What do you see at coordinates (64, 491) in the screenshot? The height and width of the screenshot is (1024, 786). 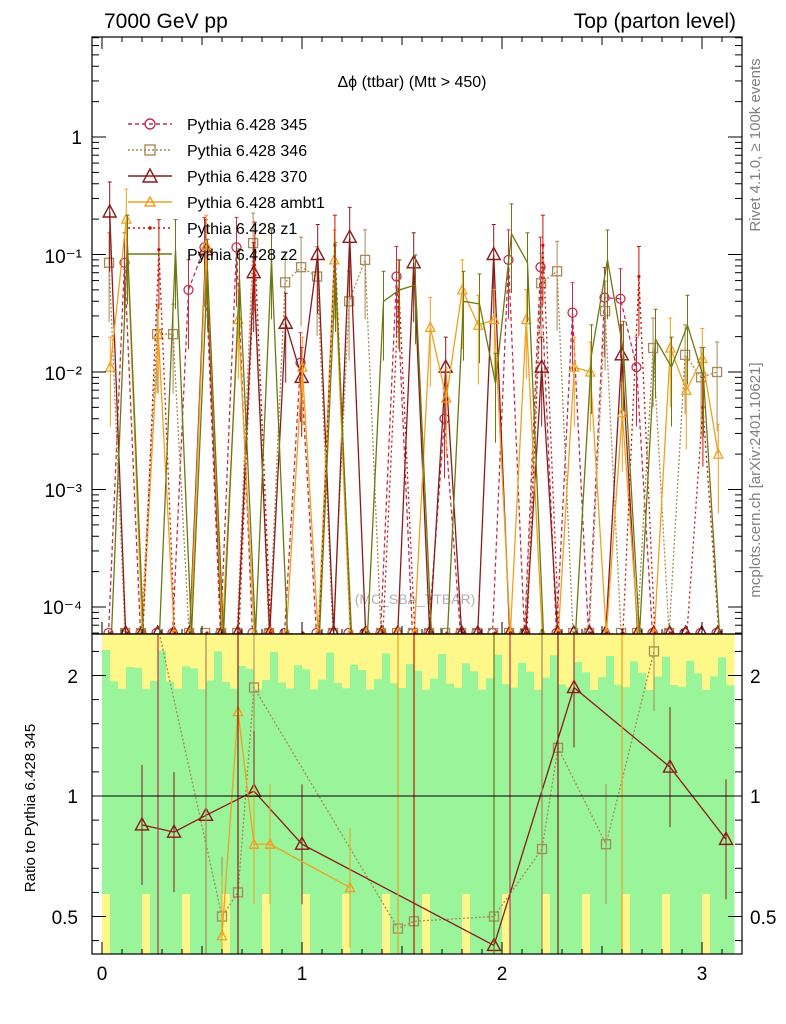 I see `y-tick-label-0-001: 10⁻³` at bounding box center [64, 491].